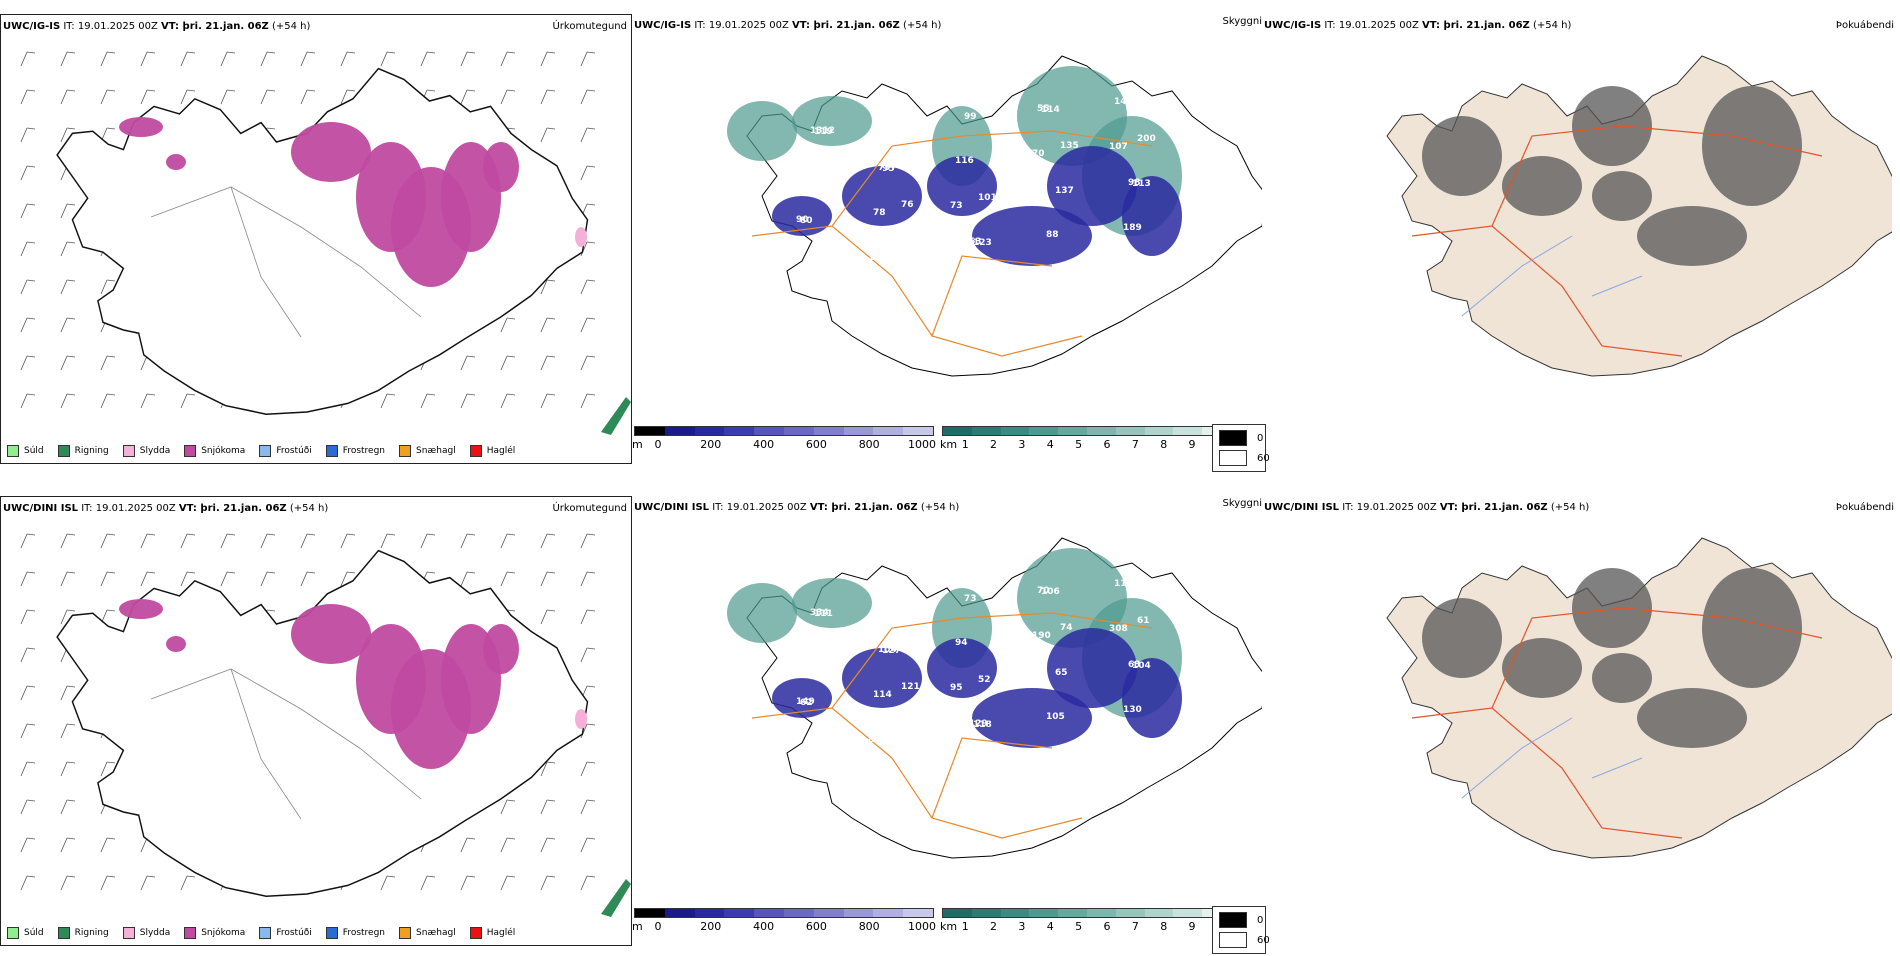 The height and width of the screenshot is (956, 1900). I want to click on valid-time: þri. 21.jan. 06Z, so click(225, 26).